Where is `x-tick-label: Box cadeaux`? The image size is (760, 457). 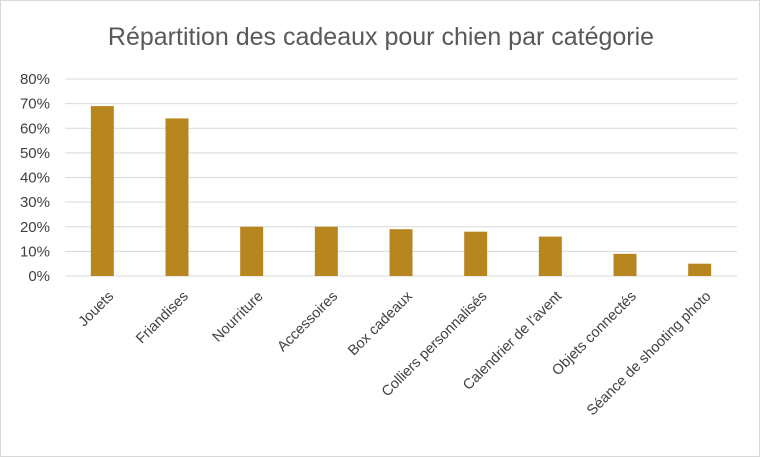 x-tick-label: Box cadeaux is located at coordinates (380, 323).